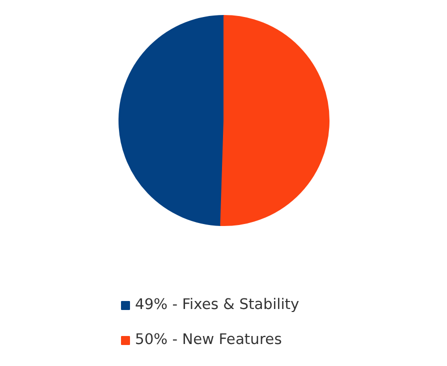 This screenshot has height=366, width=447. I want to click on legend-label: 50% - New Features, so click(208, 339).